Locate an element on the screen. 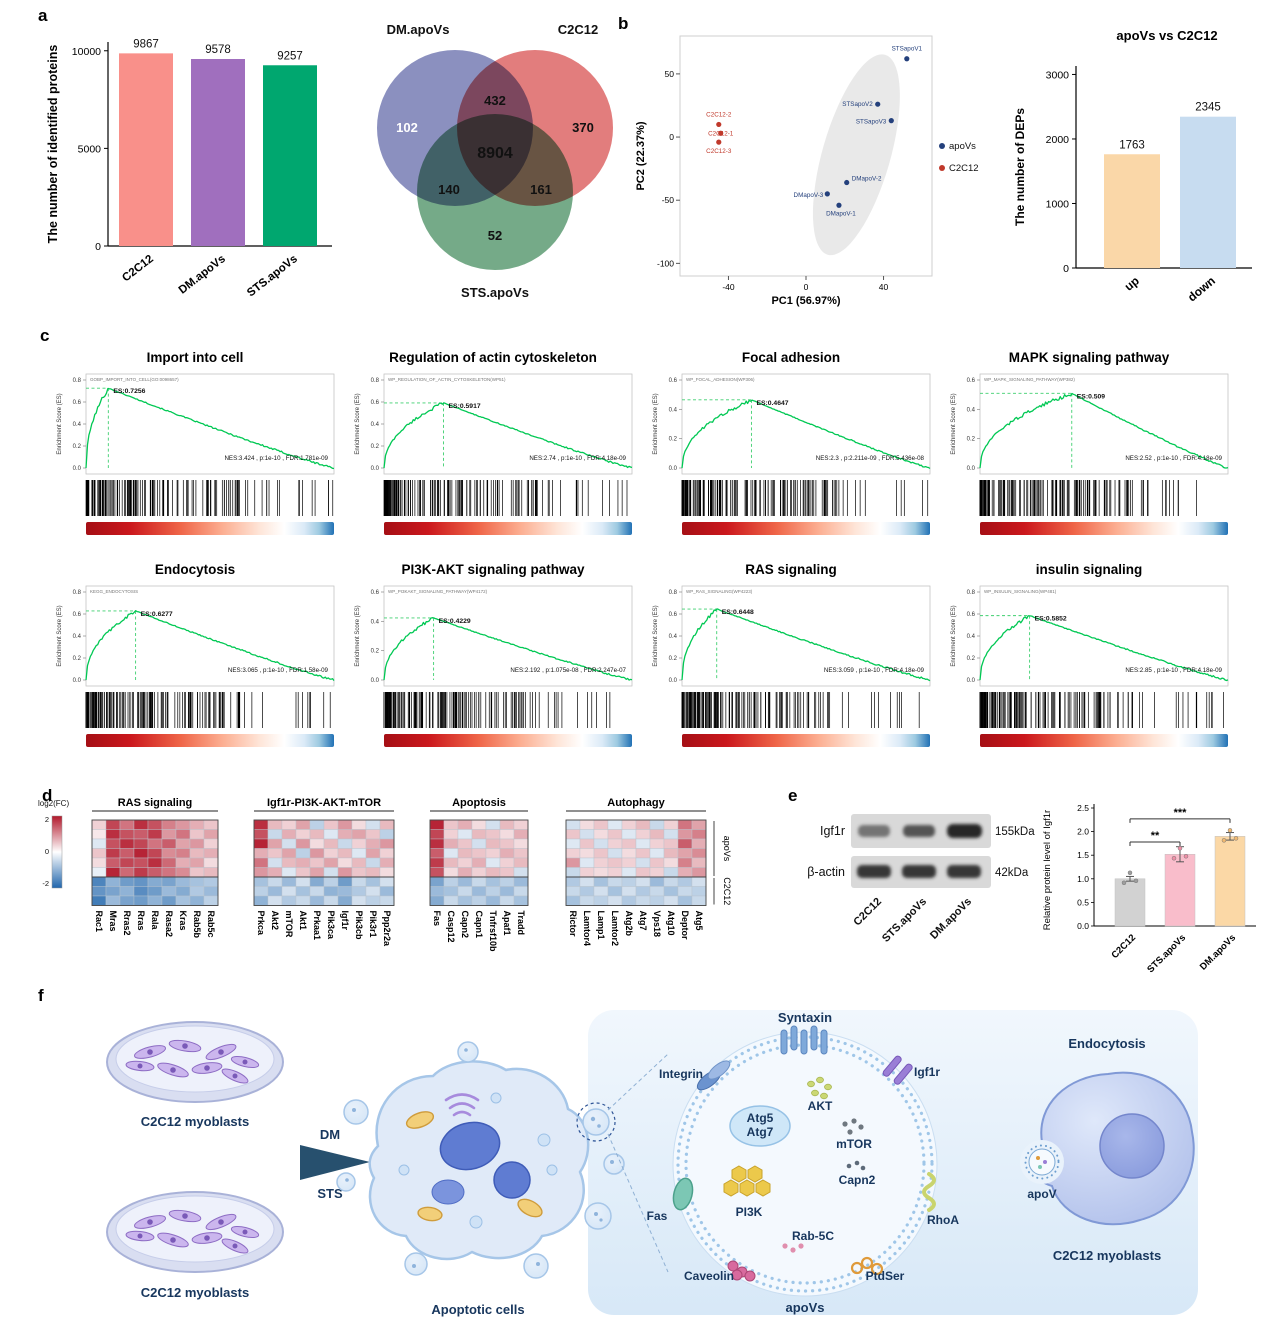 Image resolution: width=1280 pixels, height=1325 pixels. gsea-title-1: Regulation of actin cytoskeleton is located at coordinates (493, 357).